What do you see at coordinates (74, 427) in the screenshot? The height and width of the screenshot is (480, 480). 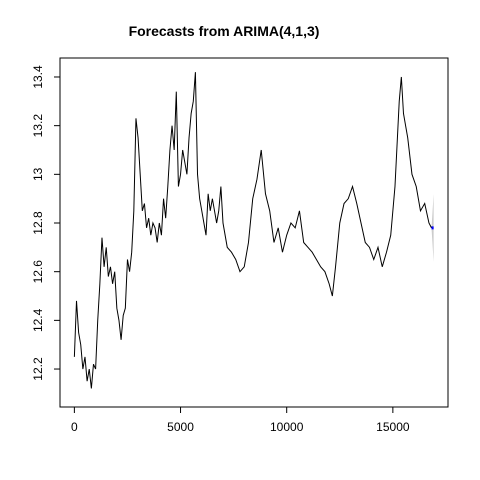 I see `x-tick-label: 0` at bounding box center [74, 427].